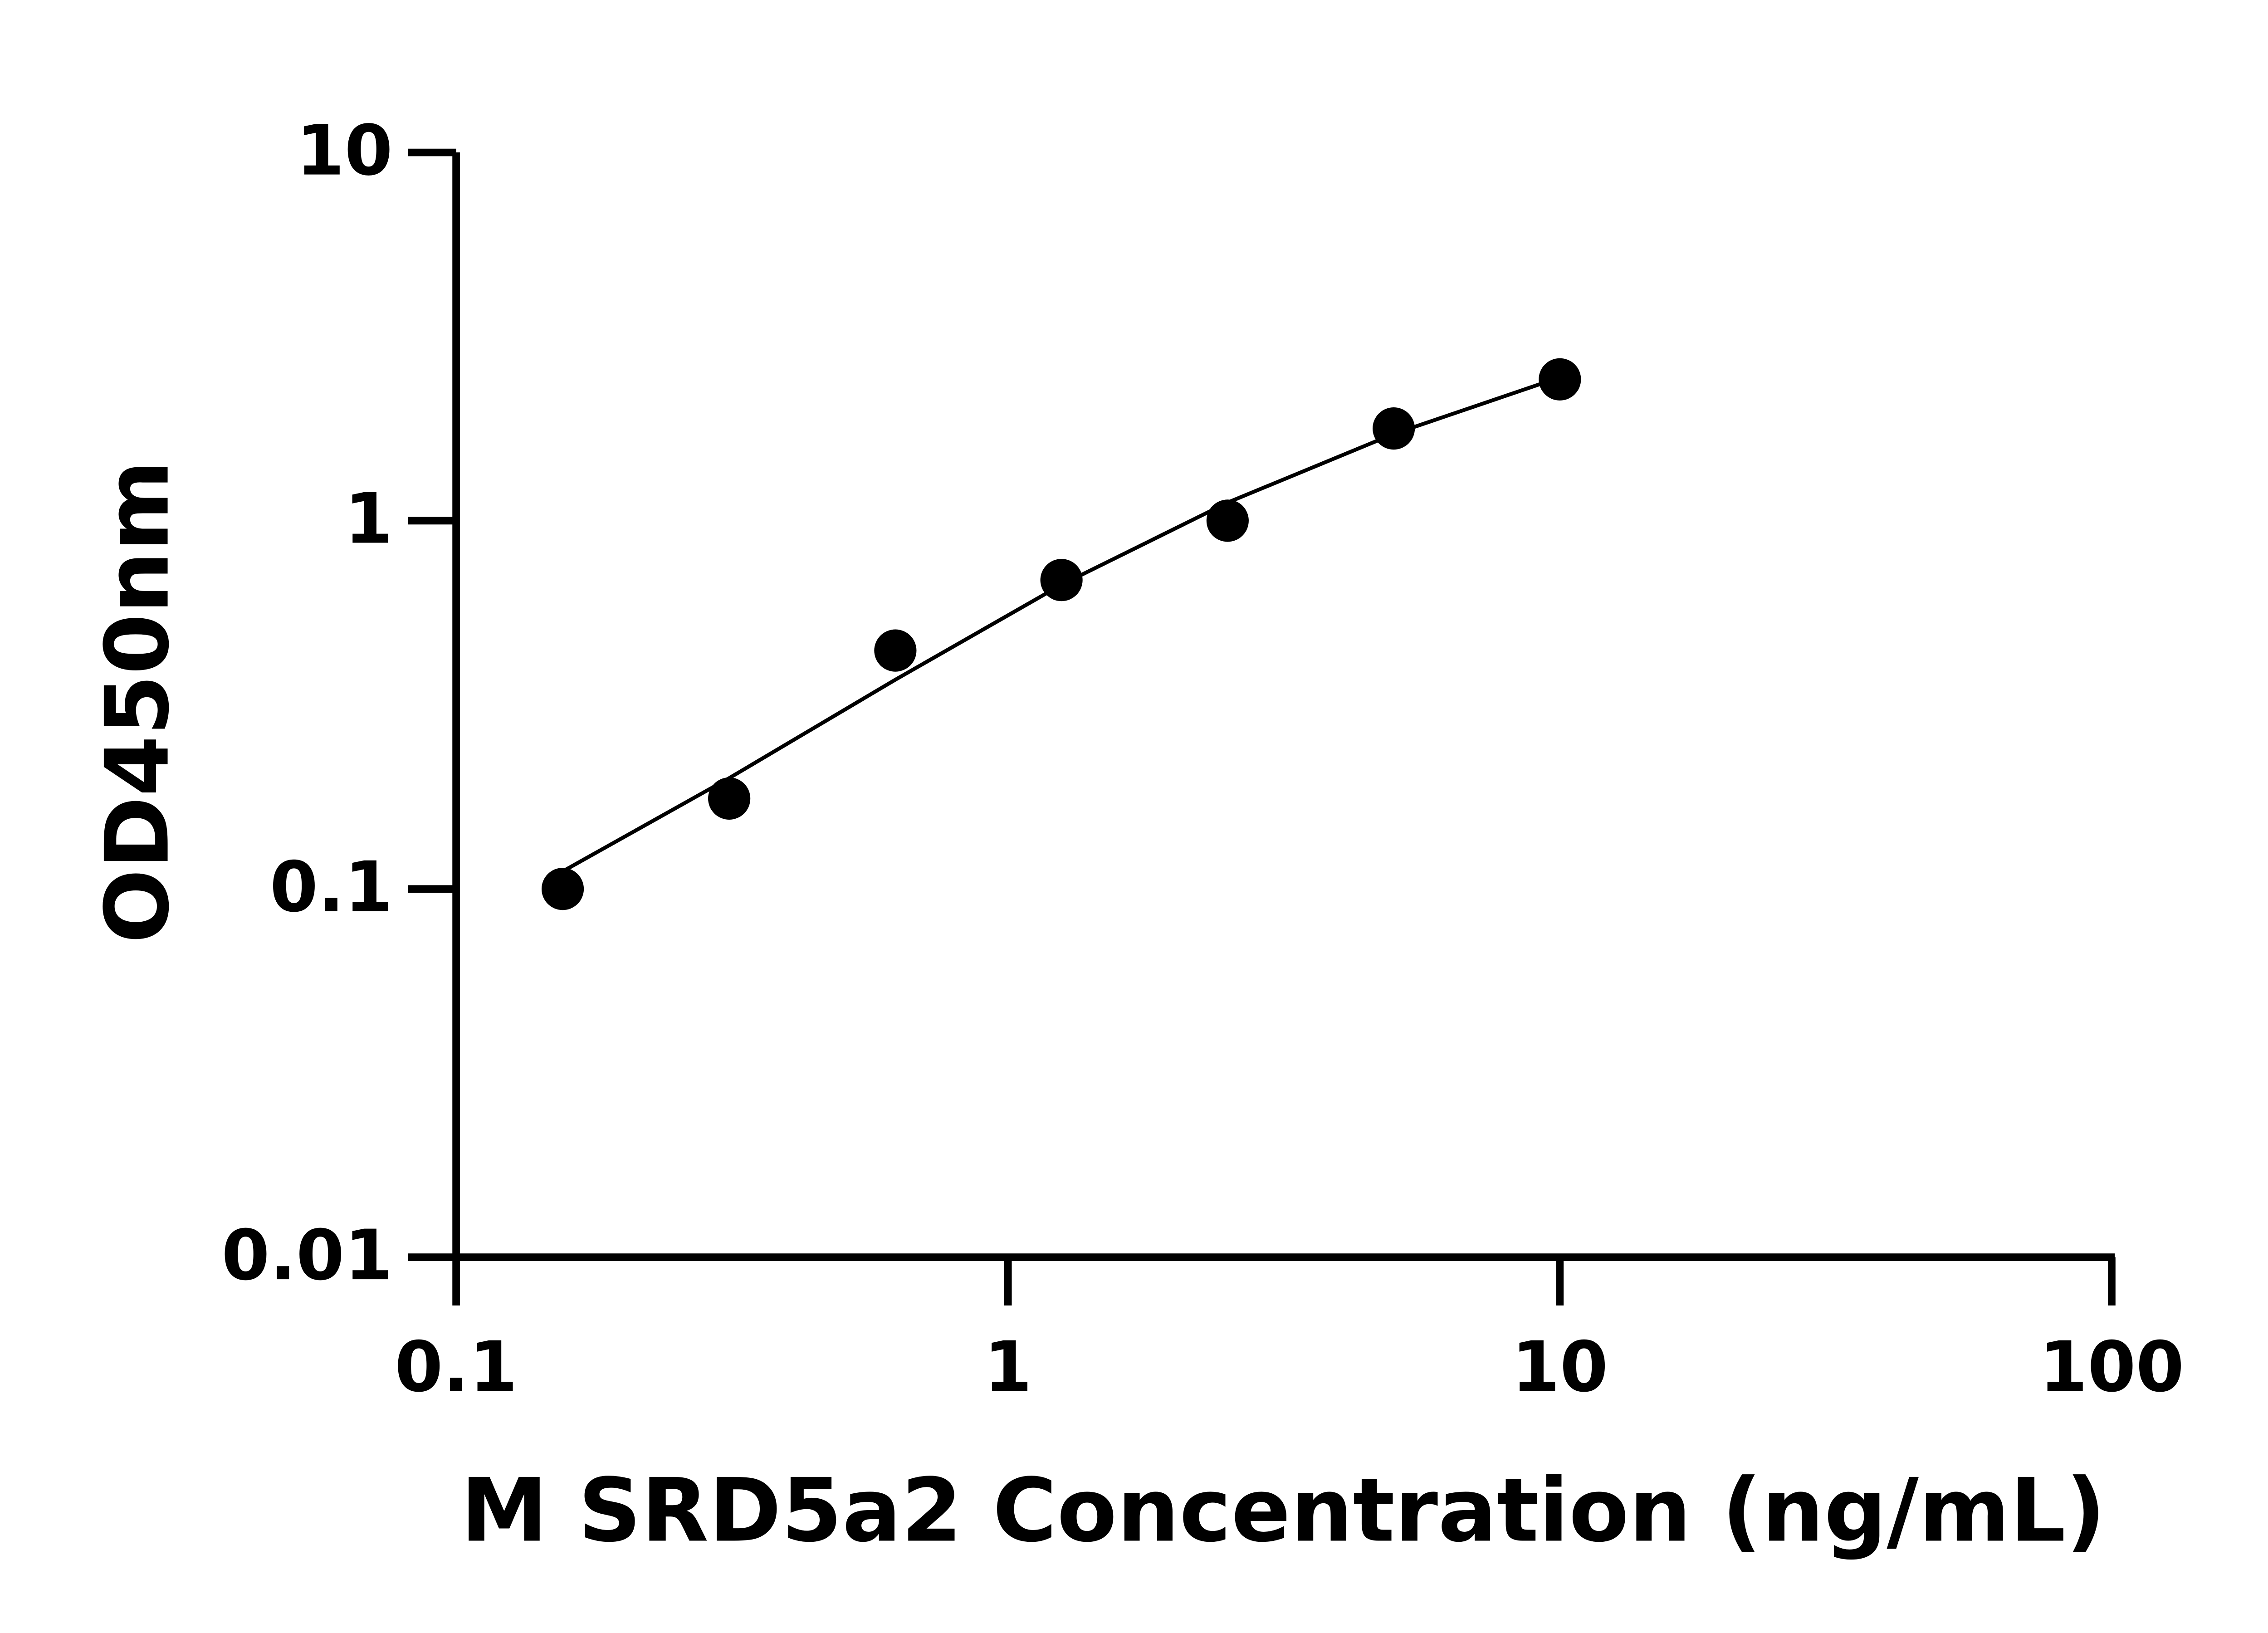 Image resolution: width=2268 pixels, height=1633 pixels. I want to click on y-tick-label: 1, so click(368, 519).